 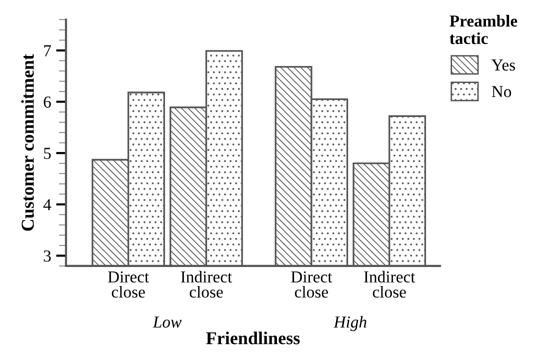 What do you see at coordinates (47, 154) in the screenshot?
I see `y-tick-label: 5` at bounding box center [47, 154].